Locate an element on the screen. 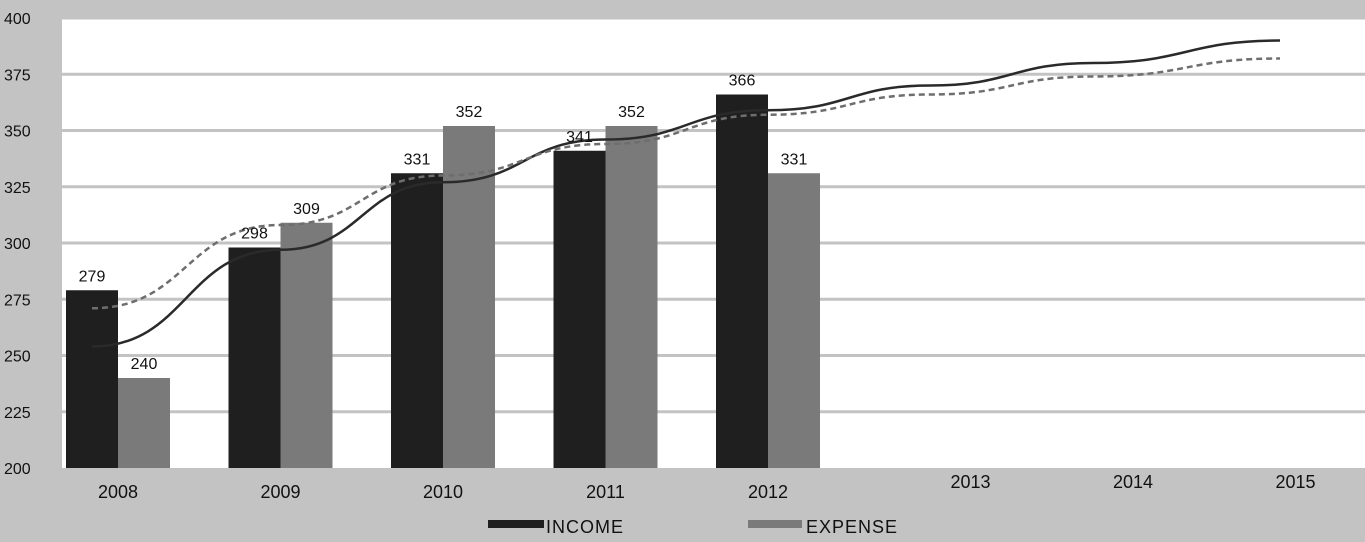 The width and height of the screenshot is (1365, 542). data-label: 341 is located at coordinates (579, 137).